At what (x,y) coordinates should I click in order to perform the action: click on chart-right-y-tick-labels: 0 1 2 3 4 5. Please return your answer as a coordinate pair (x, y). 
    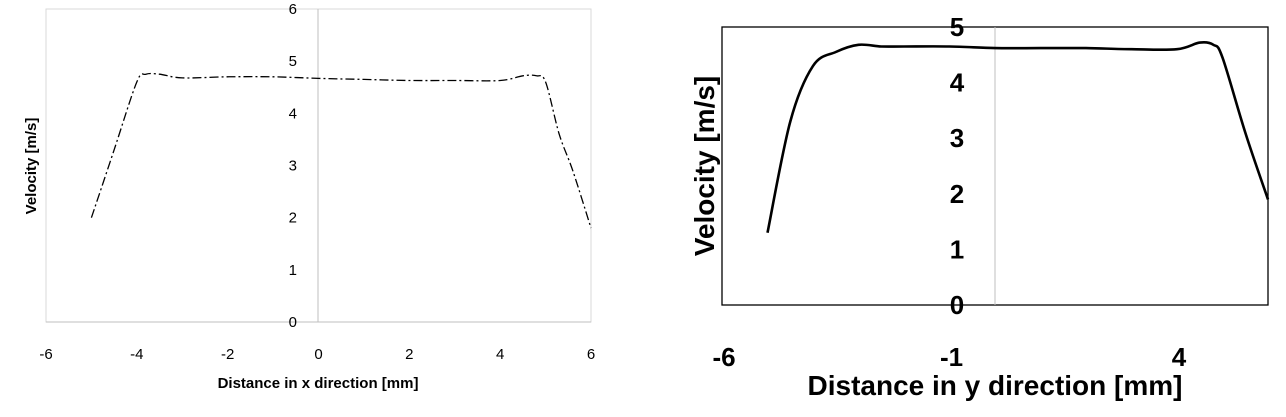
    Looking at the image, I should click on (957, 166).